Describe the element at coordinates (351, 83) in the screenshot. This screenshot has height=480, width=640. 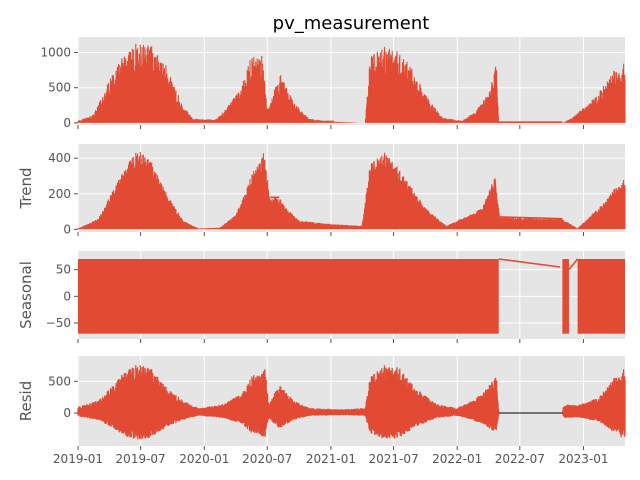
I see `observed-series` at that location.